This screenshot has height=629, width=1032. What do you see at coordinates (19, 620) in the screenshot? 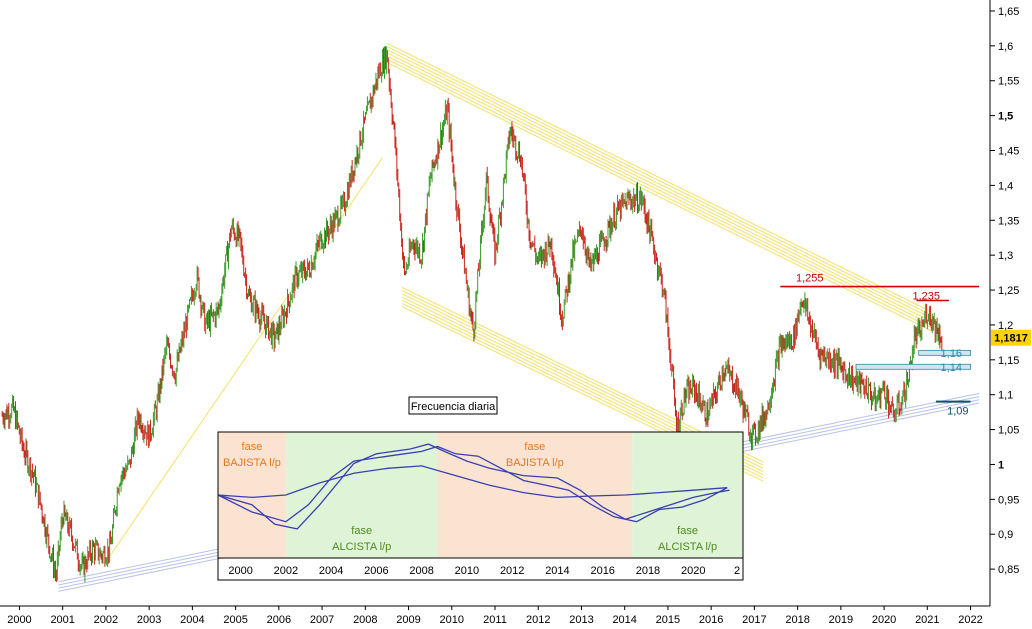
I see `x-tick-label: 2000` at bounding box center [19, 620].